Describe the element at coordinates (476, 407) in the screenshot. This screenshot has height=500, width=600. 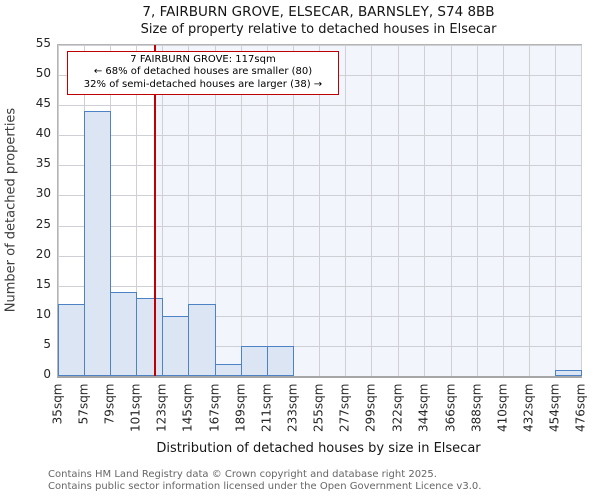
I see `x-tick-label: 388sqm` at that location.